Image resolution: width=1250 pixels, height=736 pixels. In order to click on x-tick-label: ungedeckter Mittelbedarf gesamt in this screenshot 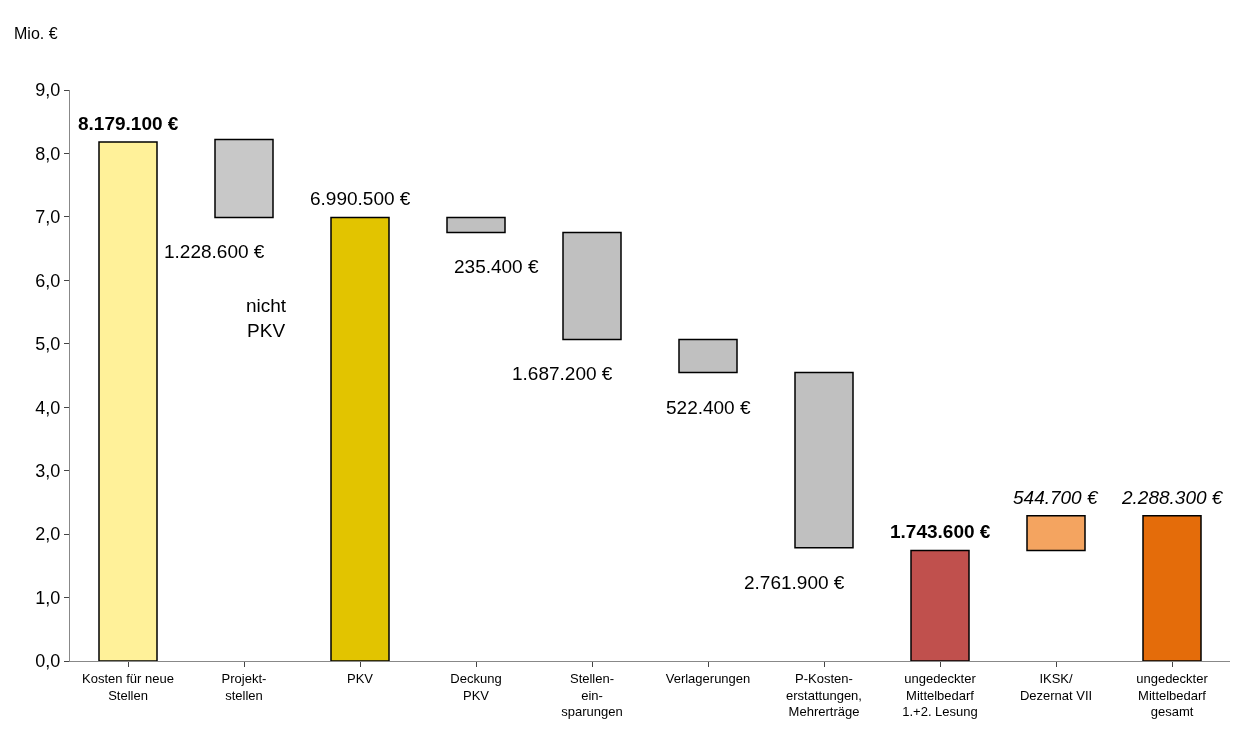, I will do `click(1172, 695)`.